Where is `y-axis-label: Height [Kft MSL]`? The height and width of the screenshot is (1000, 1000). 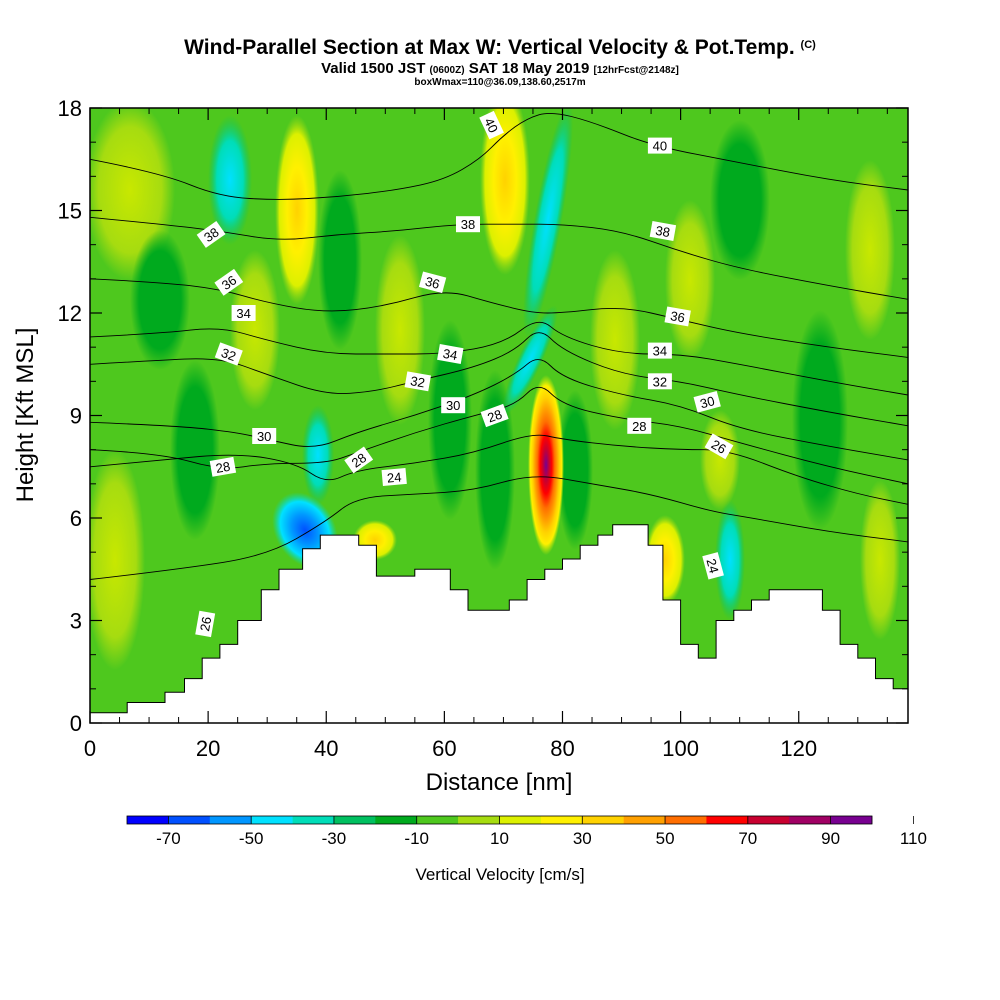 y-axis-label: Height [Kft MSL] is located at coordinates (25, 415).